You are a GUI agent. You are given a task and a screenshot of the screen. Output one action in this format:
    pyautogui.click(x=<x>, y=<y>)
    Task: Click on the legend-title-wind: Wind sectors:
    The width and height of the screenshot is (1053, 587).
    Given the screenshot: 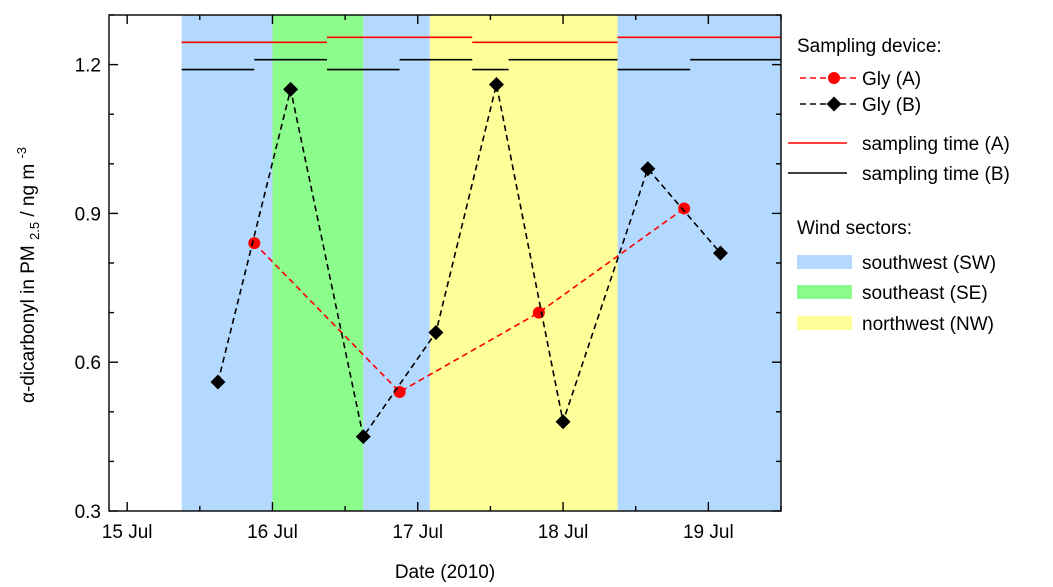 What is the action you would take?
    pyautogui.click(x=854, y=228)
    